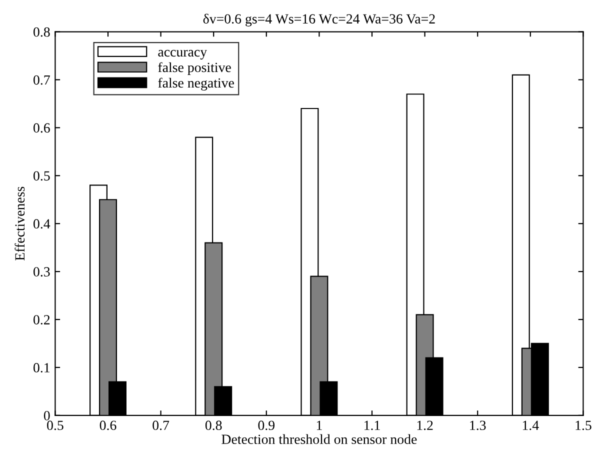  What do you see at coordinates (266, 425) in the screenshot?
I see `x-tick-label: 0.9` at bounding box center [266, 425].